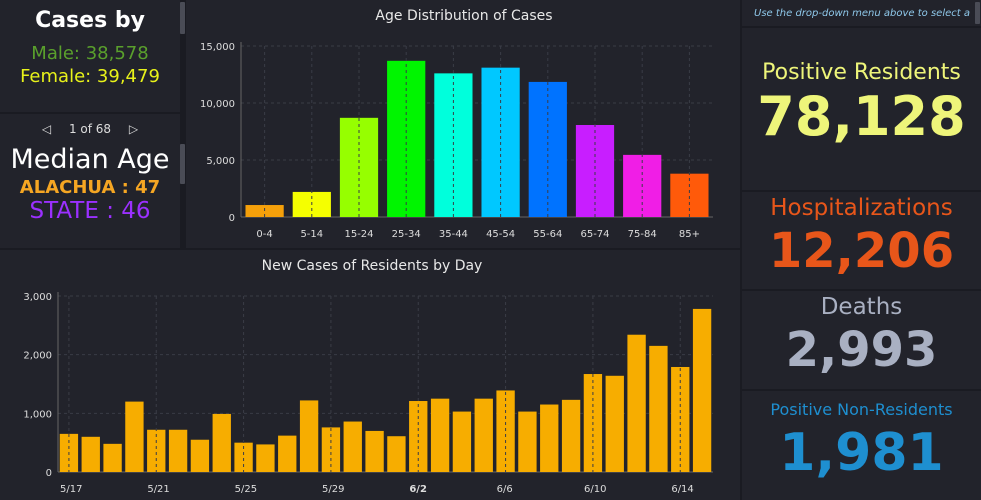  Describe the element at coordinates (861, 72) in the screenshot. I see `positive-residents-label: Positive Residents` at that location.